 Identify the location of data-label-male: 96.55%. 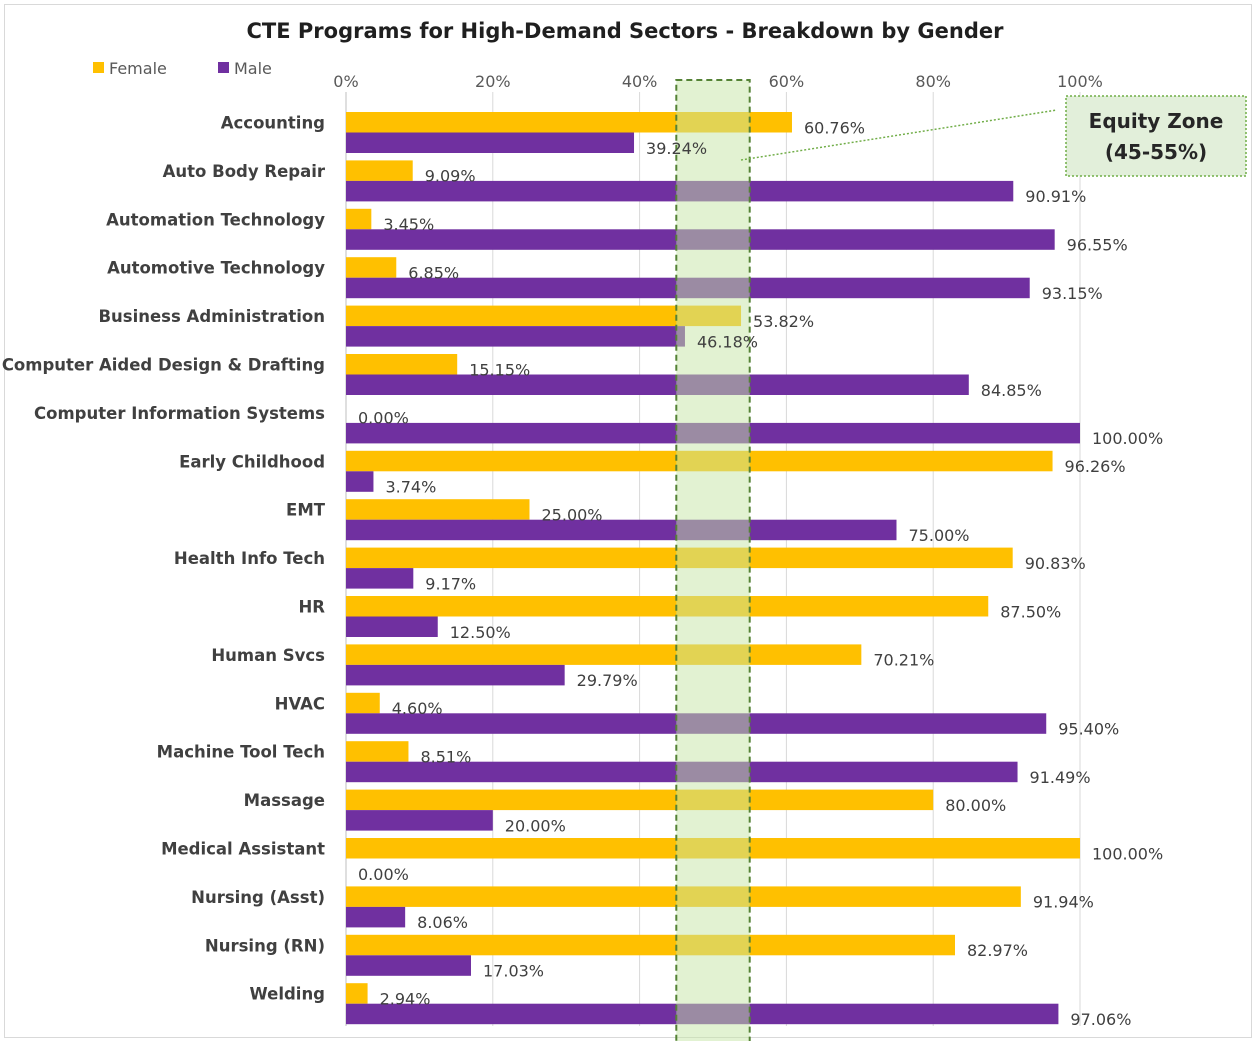
(1097, 245).